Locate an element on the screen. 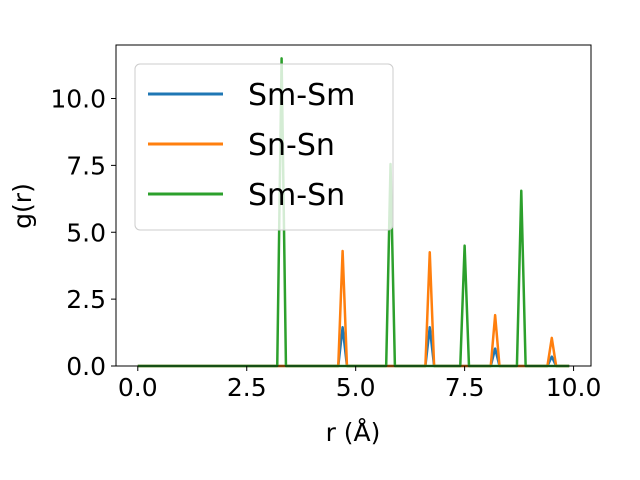 This screenshot has width=640, height=480. series-line-sm-sm is located at coordinates (353, 346).